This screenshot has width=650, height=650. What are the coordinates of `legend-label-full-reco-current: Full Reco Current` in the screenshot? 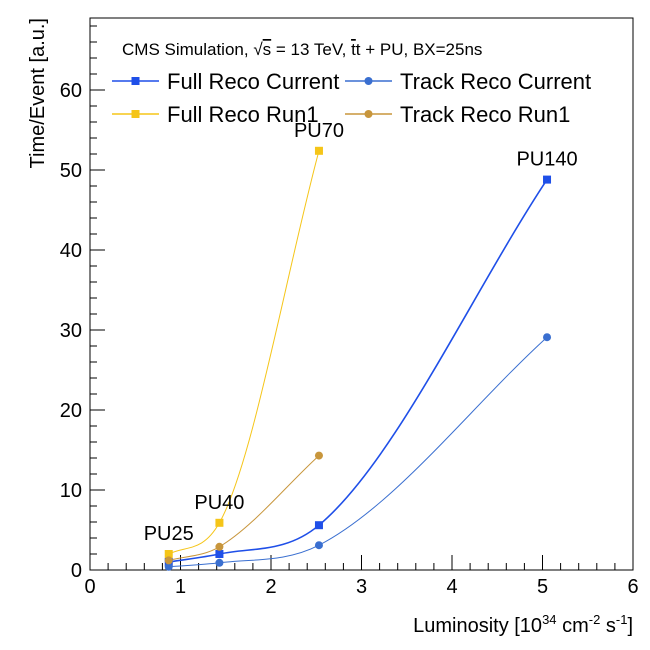 It's located at (253, 81).